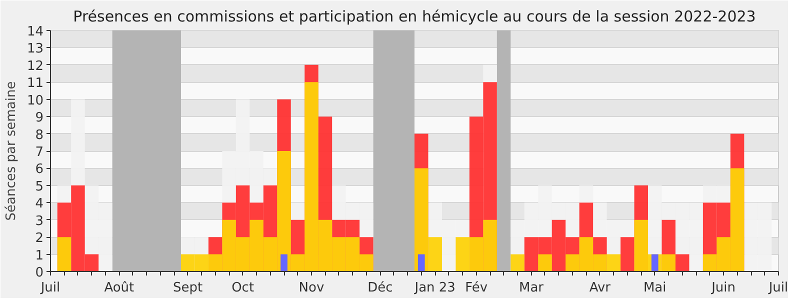  Describe the element at coordinates (188, 288) in the screenshot. I see `x-tick-label: Sept` at that location.